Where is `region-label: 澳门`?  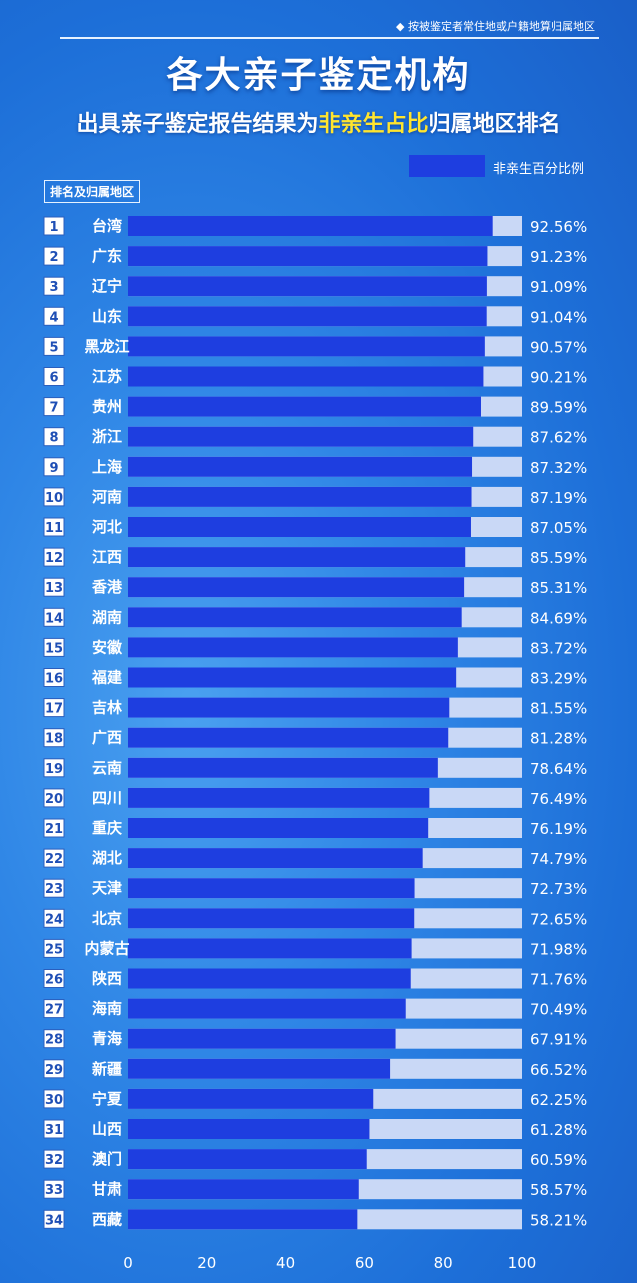
region-label: 澳门 is located at coordinates (107, 1159).